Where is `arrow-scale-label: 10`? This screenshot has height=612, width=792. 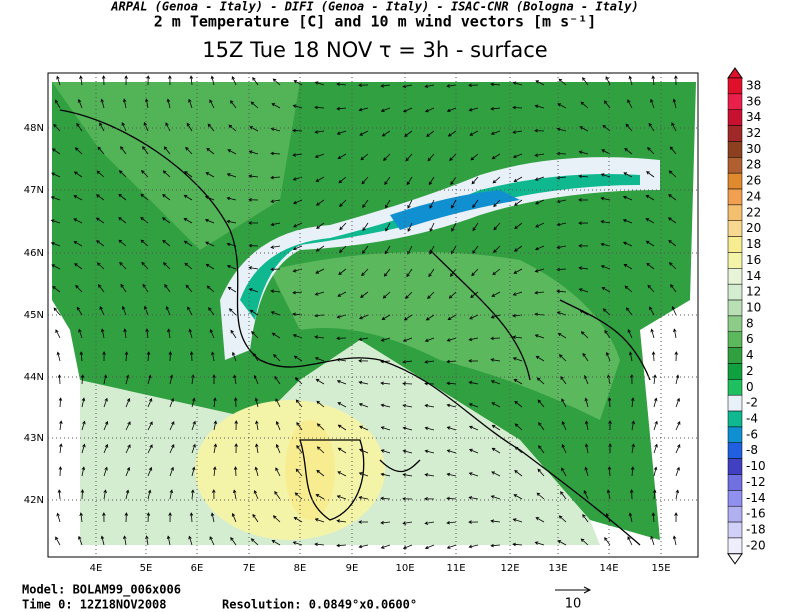
arrow-scale-label: 10 is located at coordinates (573, 604).